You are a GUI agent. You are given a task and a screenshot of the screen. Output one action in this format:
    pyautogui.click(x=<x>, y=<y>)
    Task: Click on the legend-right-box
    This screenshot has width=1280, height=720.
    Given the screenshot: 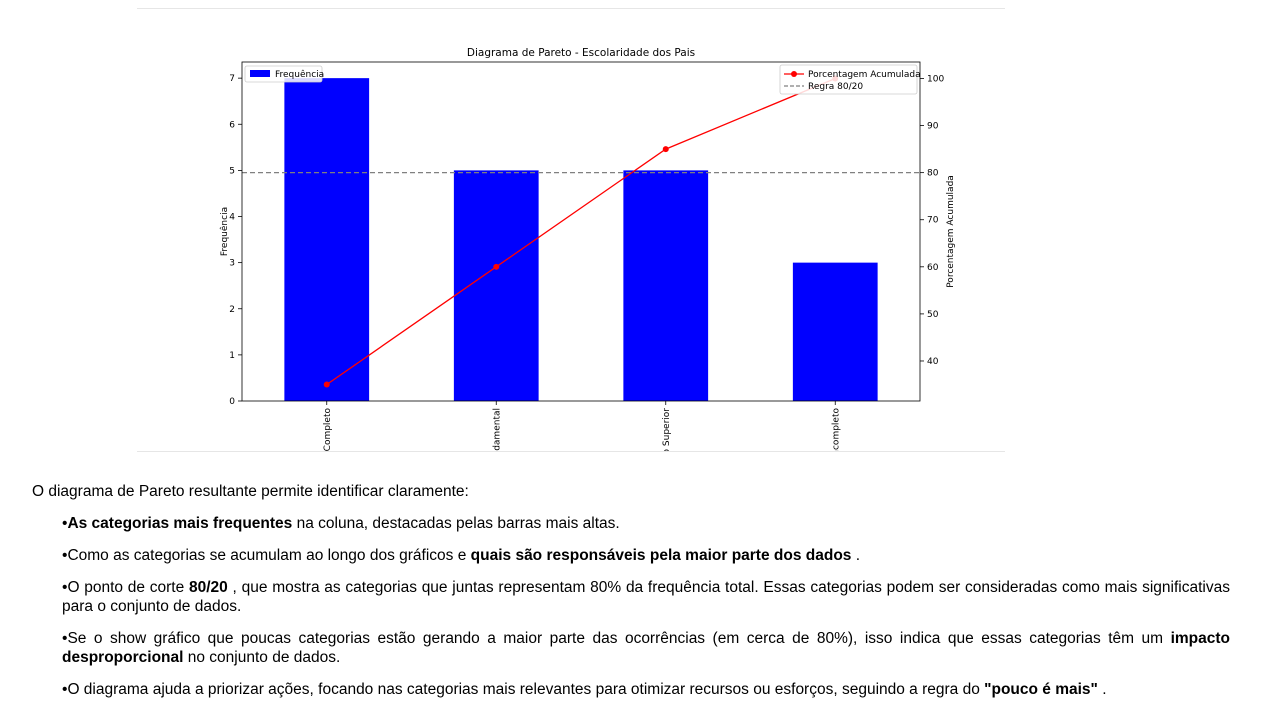 What is the action you would take?
    pyautogui.click(x=848, y=79)
    